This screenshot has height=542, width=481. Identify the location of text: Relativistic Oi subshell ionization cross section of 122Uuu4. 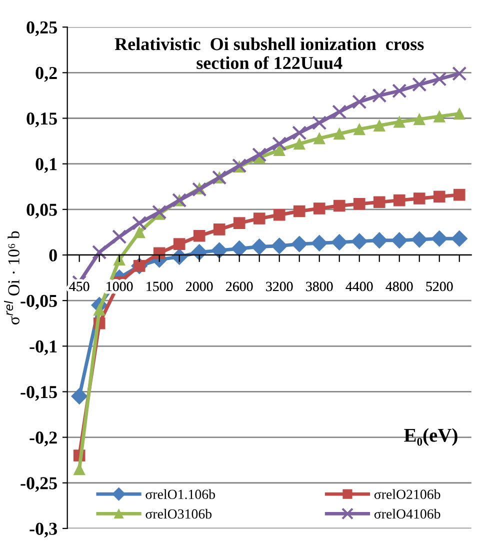
(269, 53).